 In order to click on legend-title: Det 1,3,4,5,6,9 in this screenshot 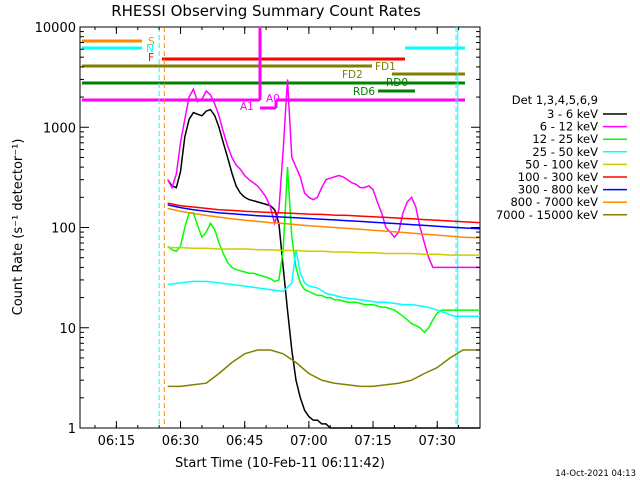, I will do `click(555, 100)`.